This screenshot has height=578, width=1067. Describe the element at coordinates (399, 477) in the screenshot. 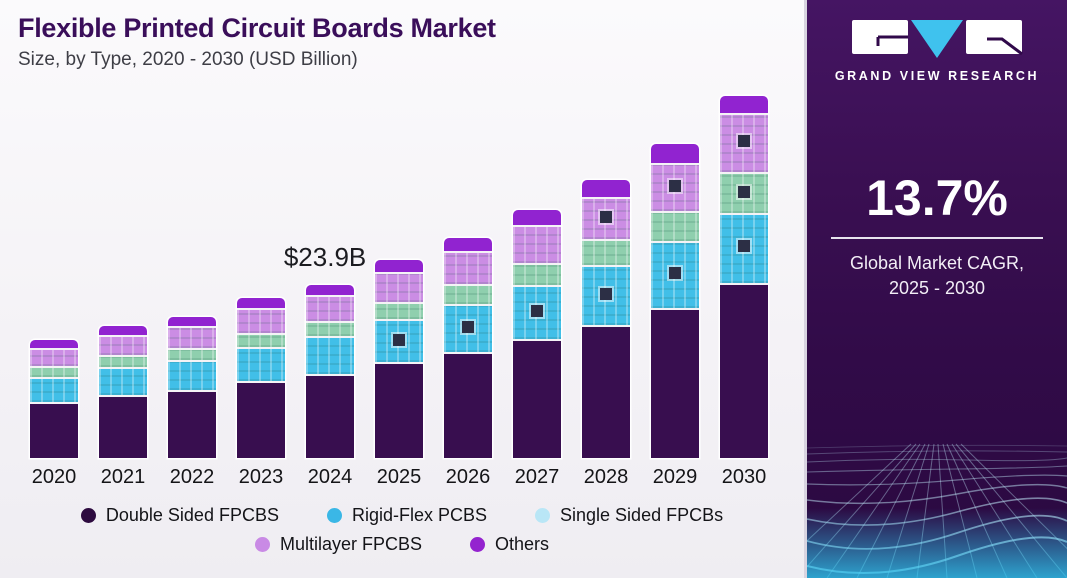

I see `x-axis-label: 2025` at that location.